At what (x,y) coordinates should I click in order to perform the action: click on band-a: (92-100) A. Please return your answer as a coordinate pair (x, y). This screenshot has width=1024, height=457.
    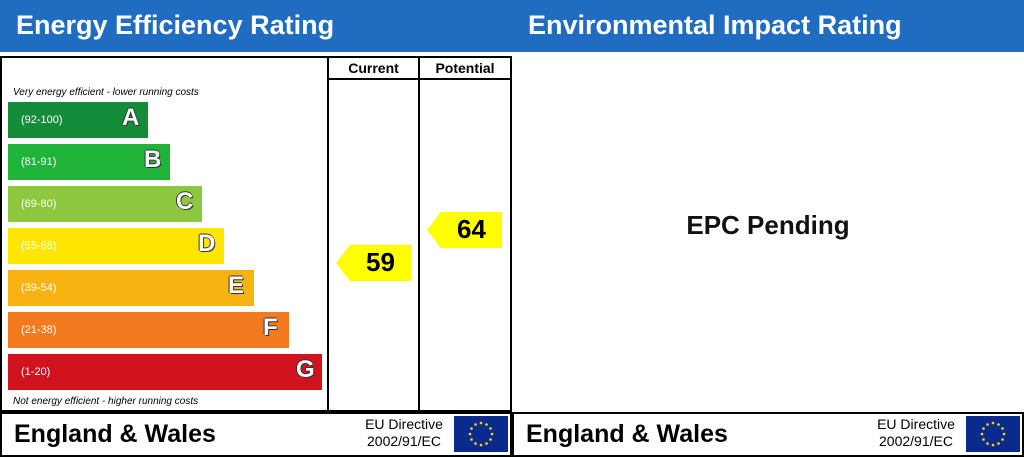
    Looking at the image, I should click on (78, 120).